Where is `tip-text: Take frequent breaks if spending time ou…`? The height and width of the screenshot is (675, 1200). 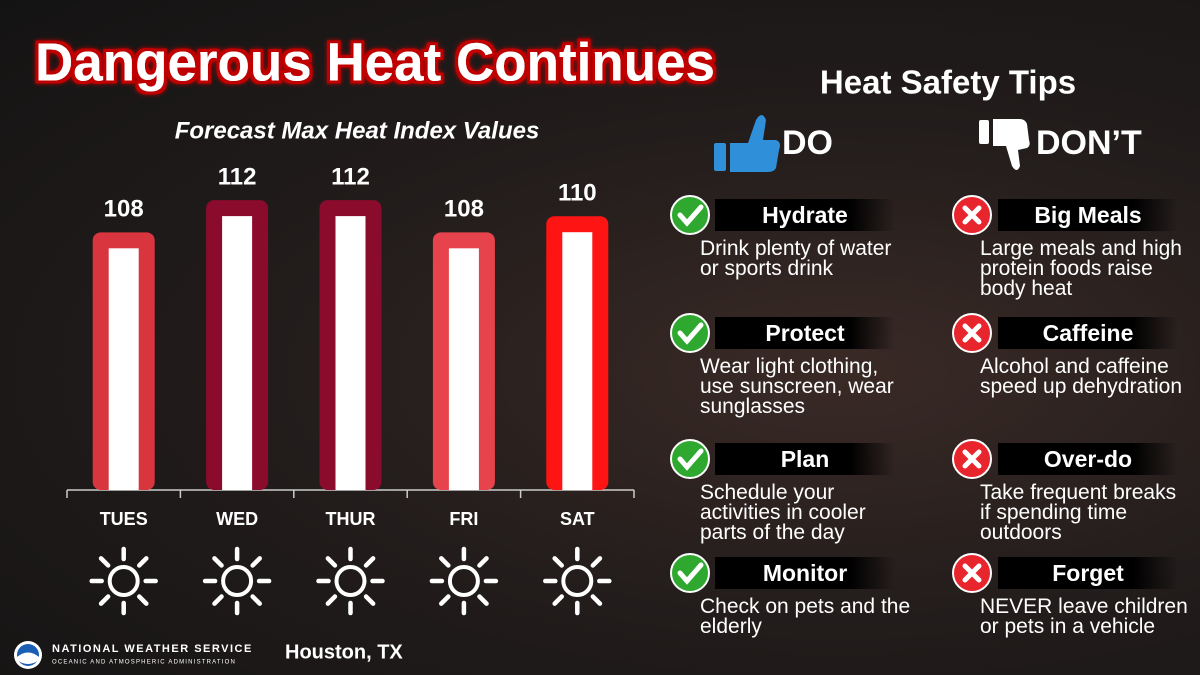 tip-text: Take frequent breaks if spending time ou… is located at coordinates (1078, 512).